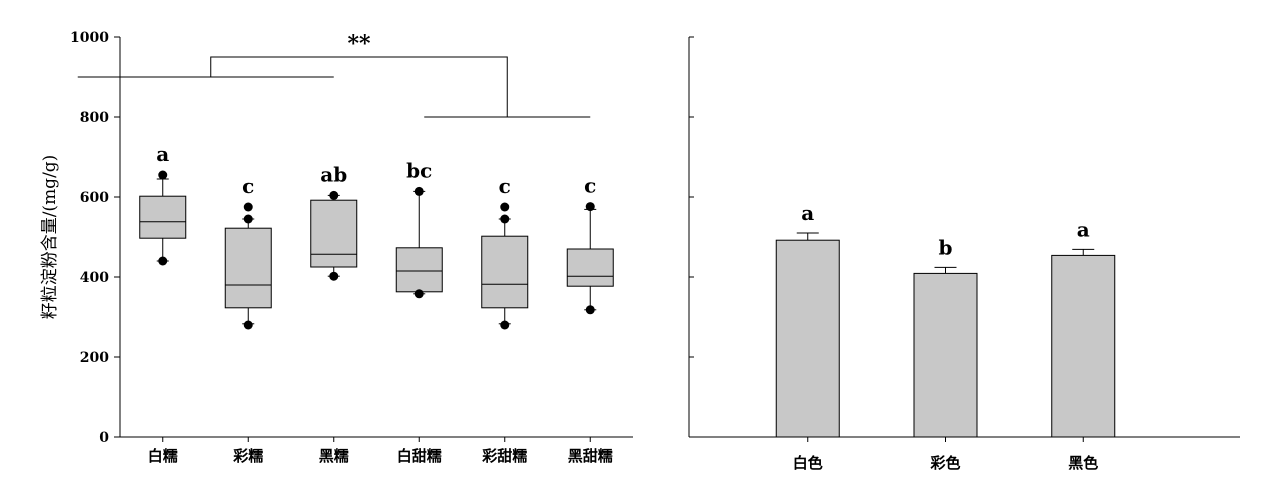 This screenshot has height=492, width=1269. What do you see at coordinates (590, 456) in the screenshot?
I see `x-tick-label: 黑甜糯` at bounding box center [590, 456].